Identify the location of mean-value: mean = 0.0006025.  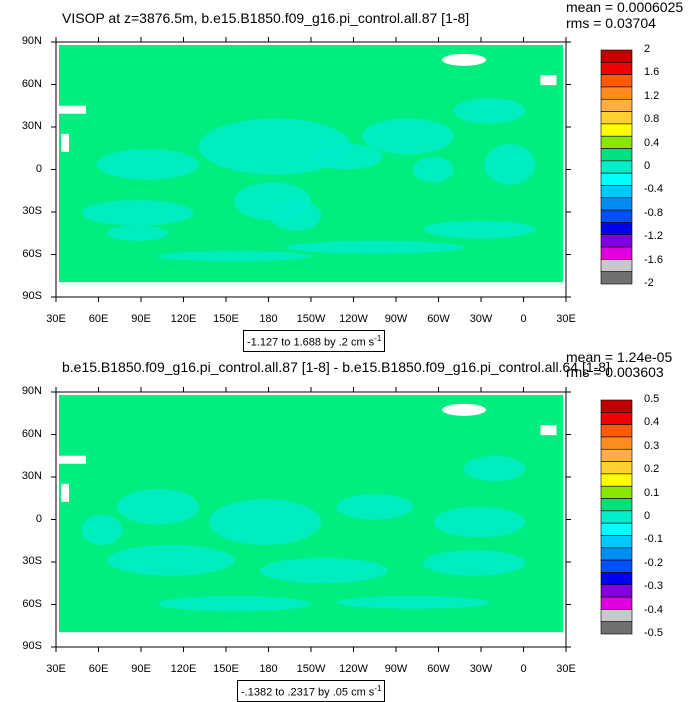
(625, 7).